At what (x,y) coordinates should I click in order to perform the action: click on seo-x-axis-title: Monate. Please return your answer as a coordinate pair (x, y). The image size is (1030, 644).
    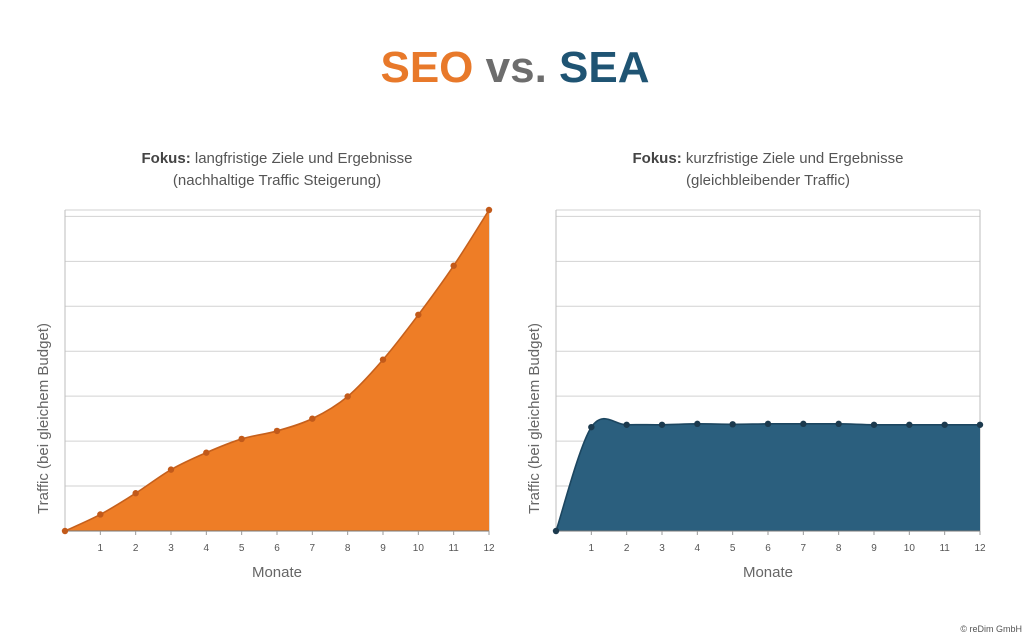
    Looking at the image, I should click on (277, 572).